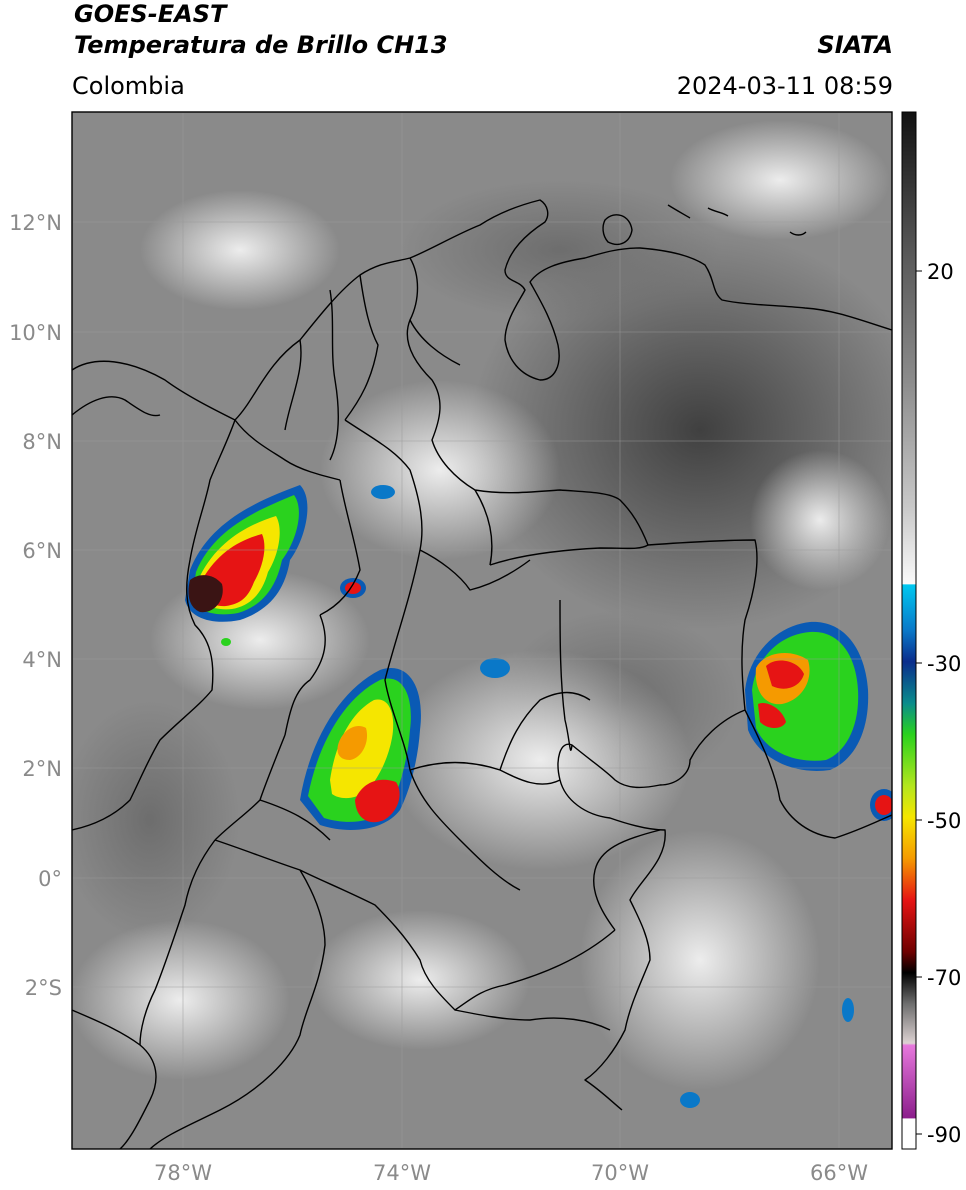 Image resolution: width=966 pixels, height=1190 pixels. Describe the element at coordinates (43, 988) in the screenshot. I see `lat-label: 2°S` at that location.